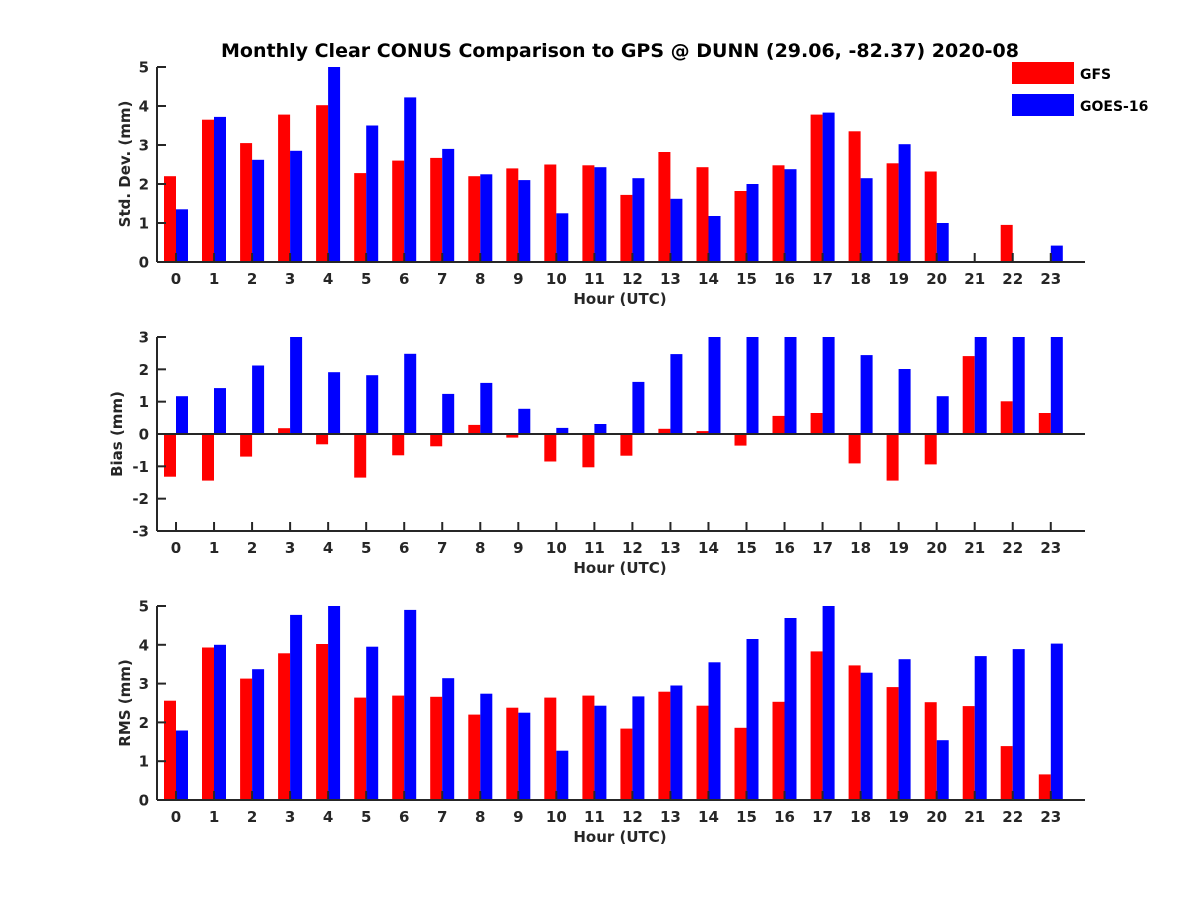  I want to click on xtick-label-stddev: 5, so click(366, 279).